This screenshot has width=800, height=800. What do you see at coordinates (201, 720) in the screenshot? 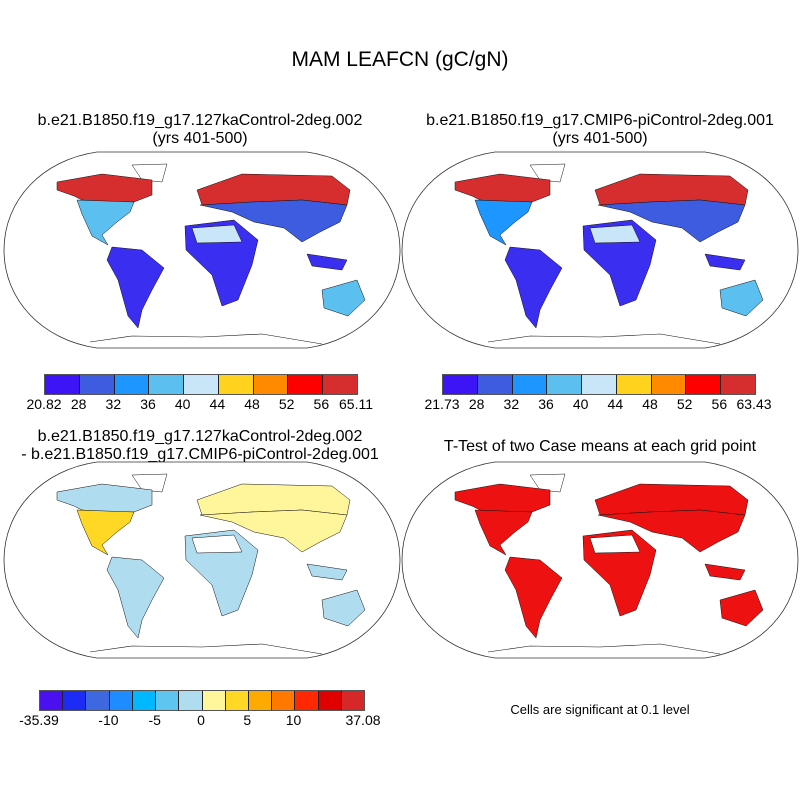
I see `colorbar-tick-label: 0` at bounding box center [201, 720].